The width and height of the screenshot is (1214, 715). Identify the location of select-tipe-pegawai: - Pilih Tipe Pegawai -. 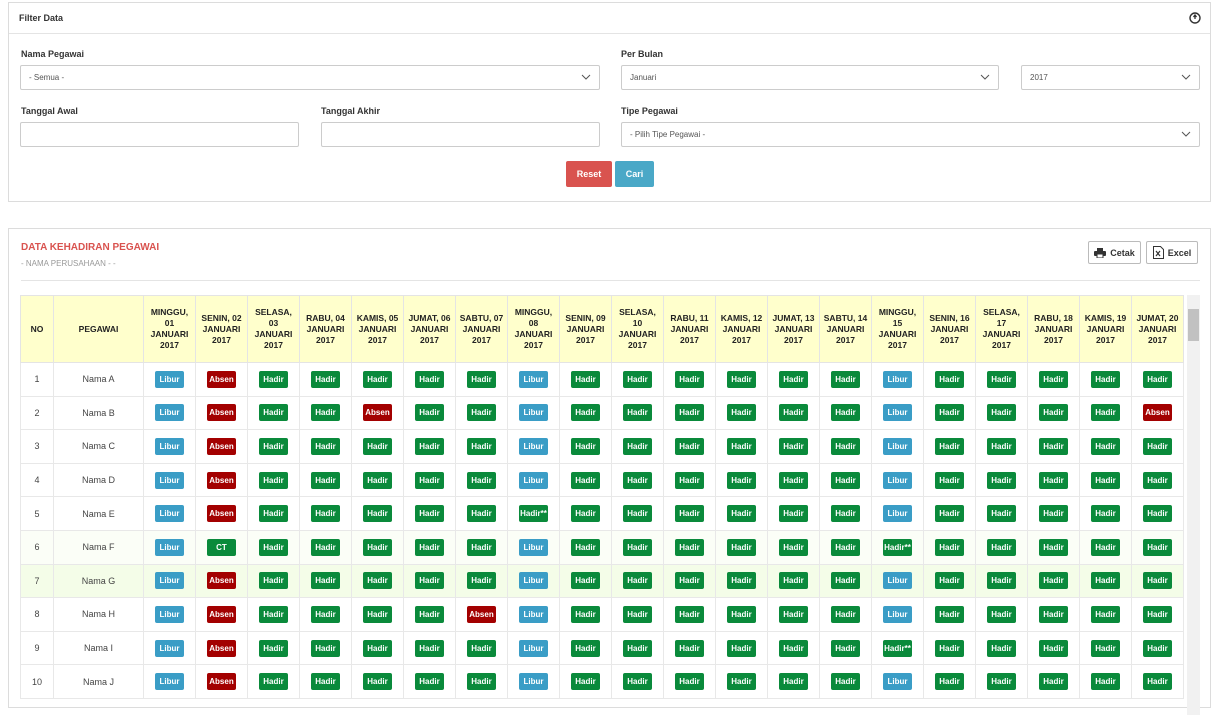
(910, 134).